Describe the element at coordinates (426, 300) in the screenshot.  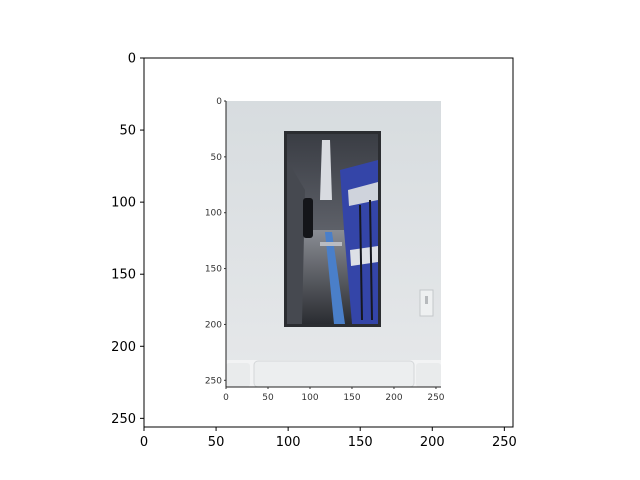
I see `light-switch-toggle` at that location.